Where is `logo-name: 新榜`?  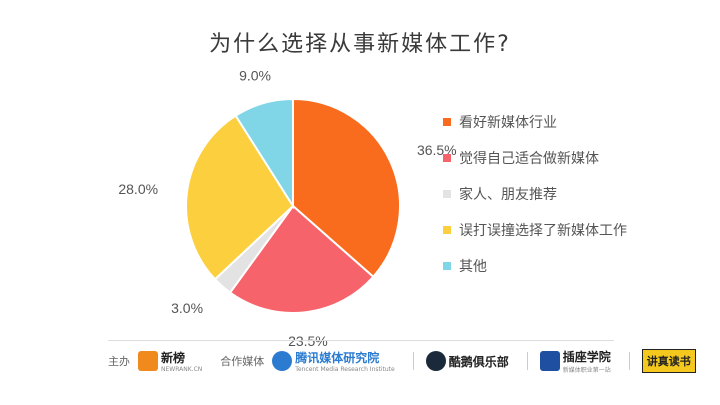
logo-name: 新榜 is located at coordinates (173, 358).